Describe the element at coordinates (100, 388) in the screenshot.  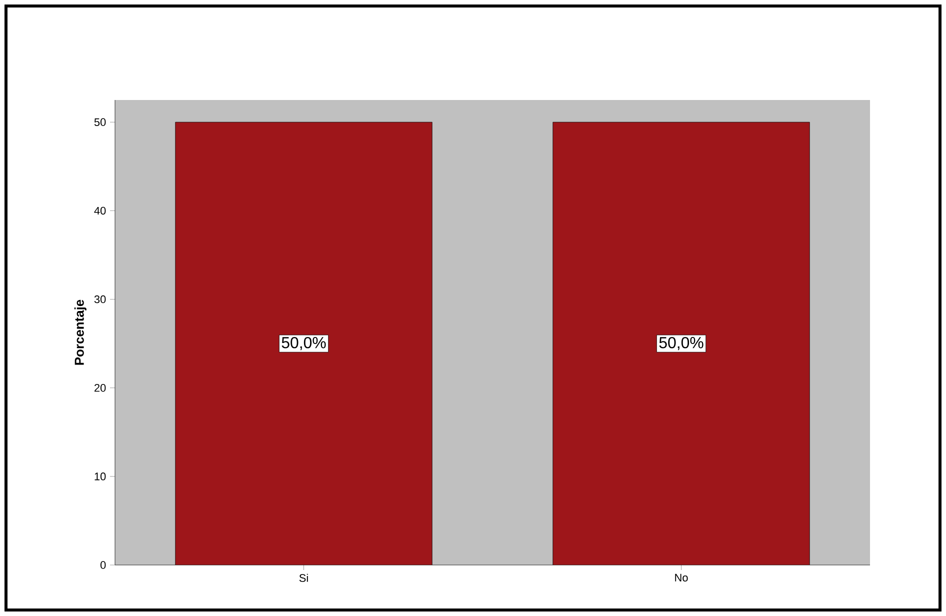
I see `y-tick-label: 20` at that location.